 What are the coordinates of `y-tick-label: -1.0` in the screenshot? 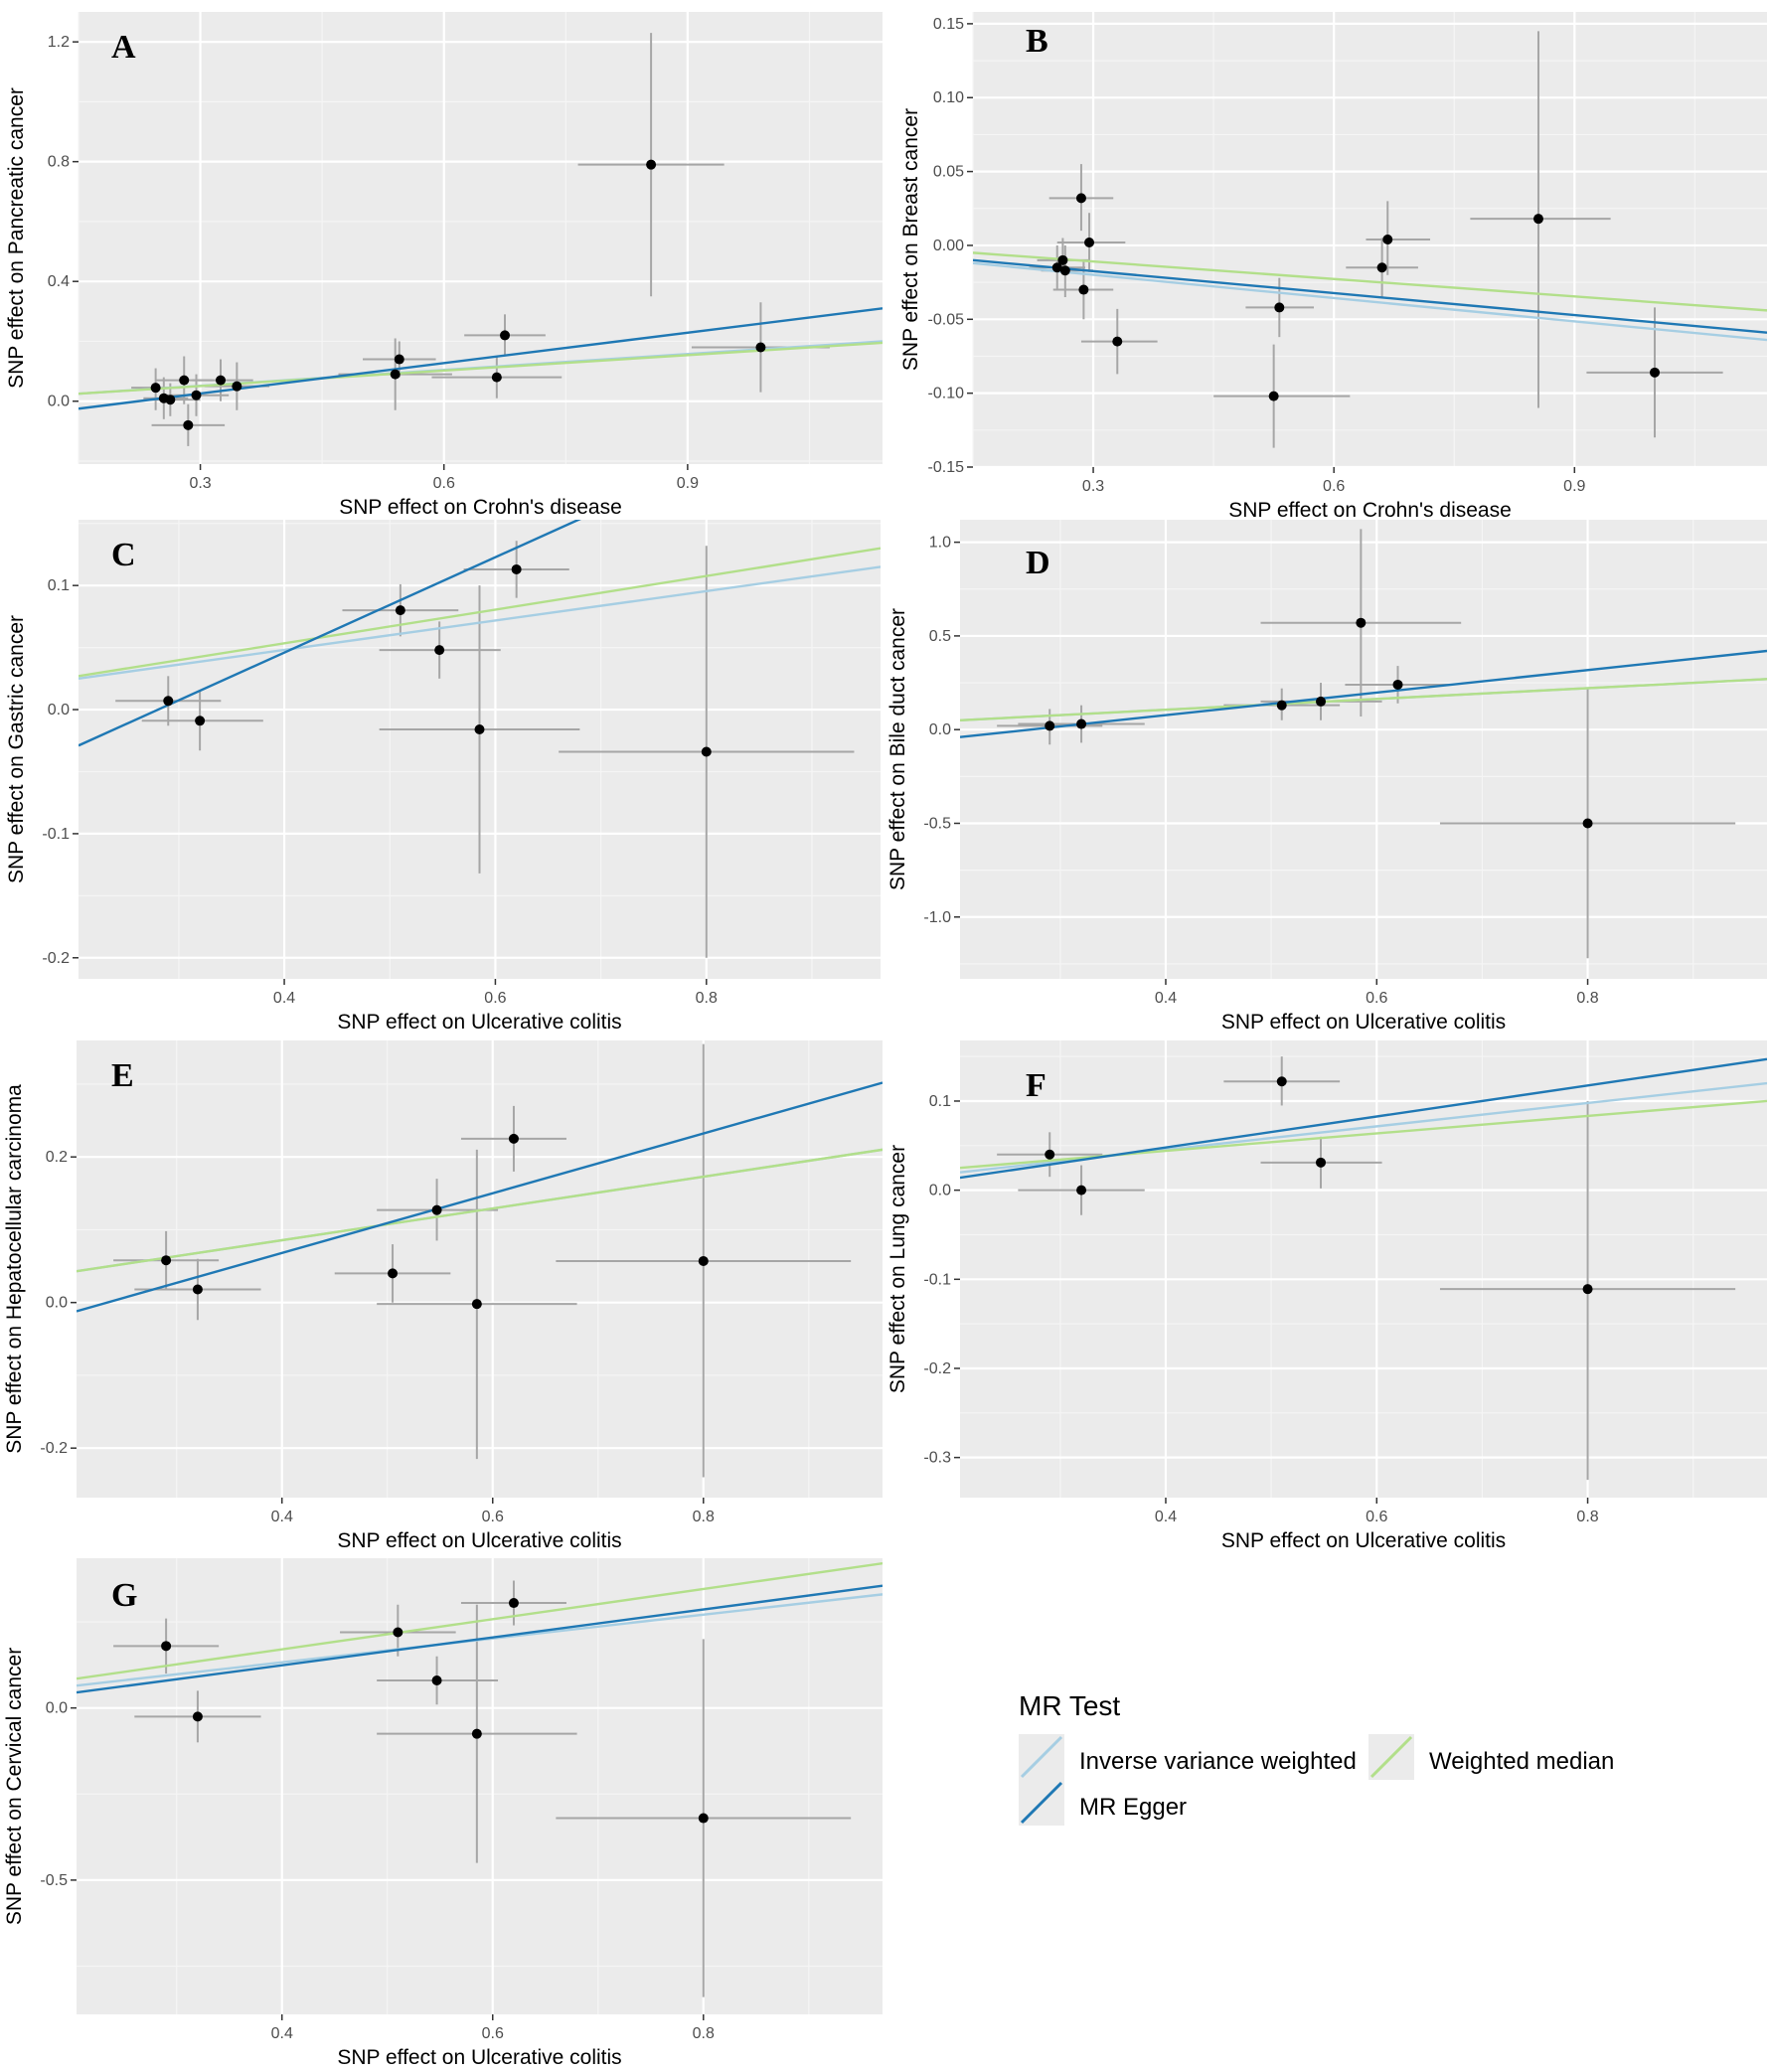 It's located at (937, 917).